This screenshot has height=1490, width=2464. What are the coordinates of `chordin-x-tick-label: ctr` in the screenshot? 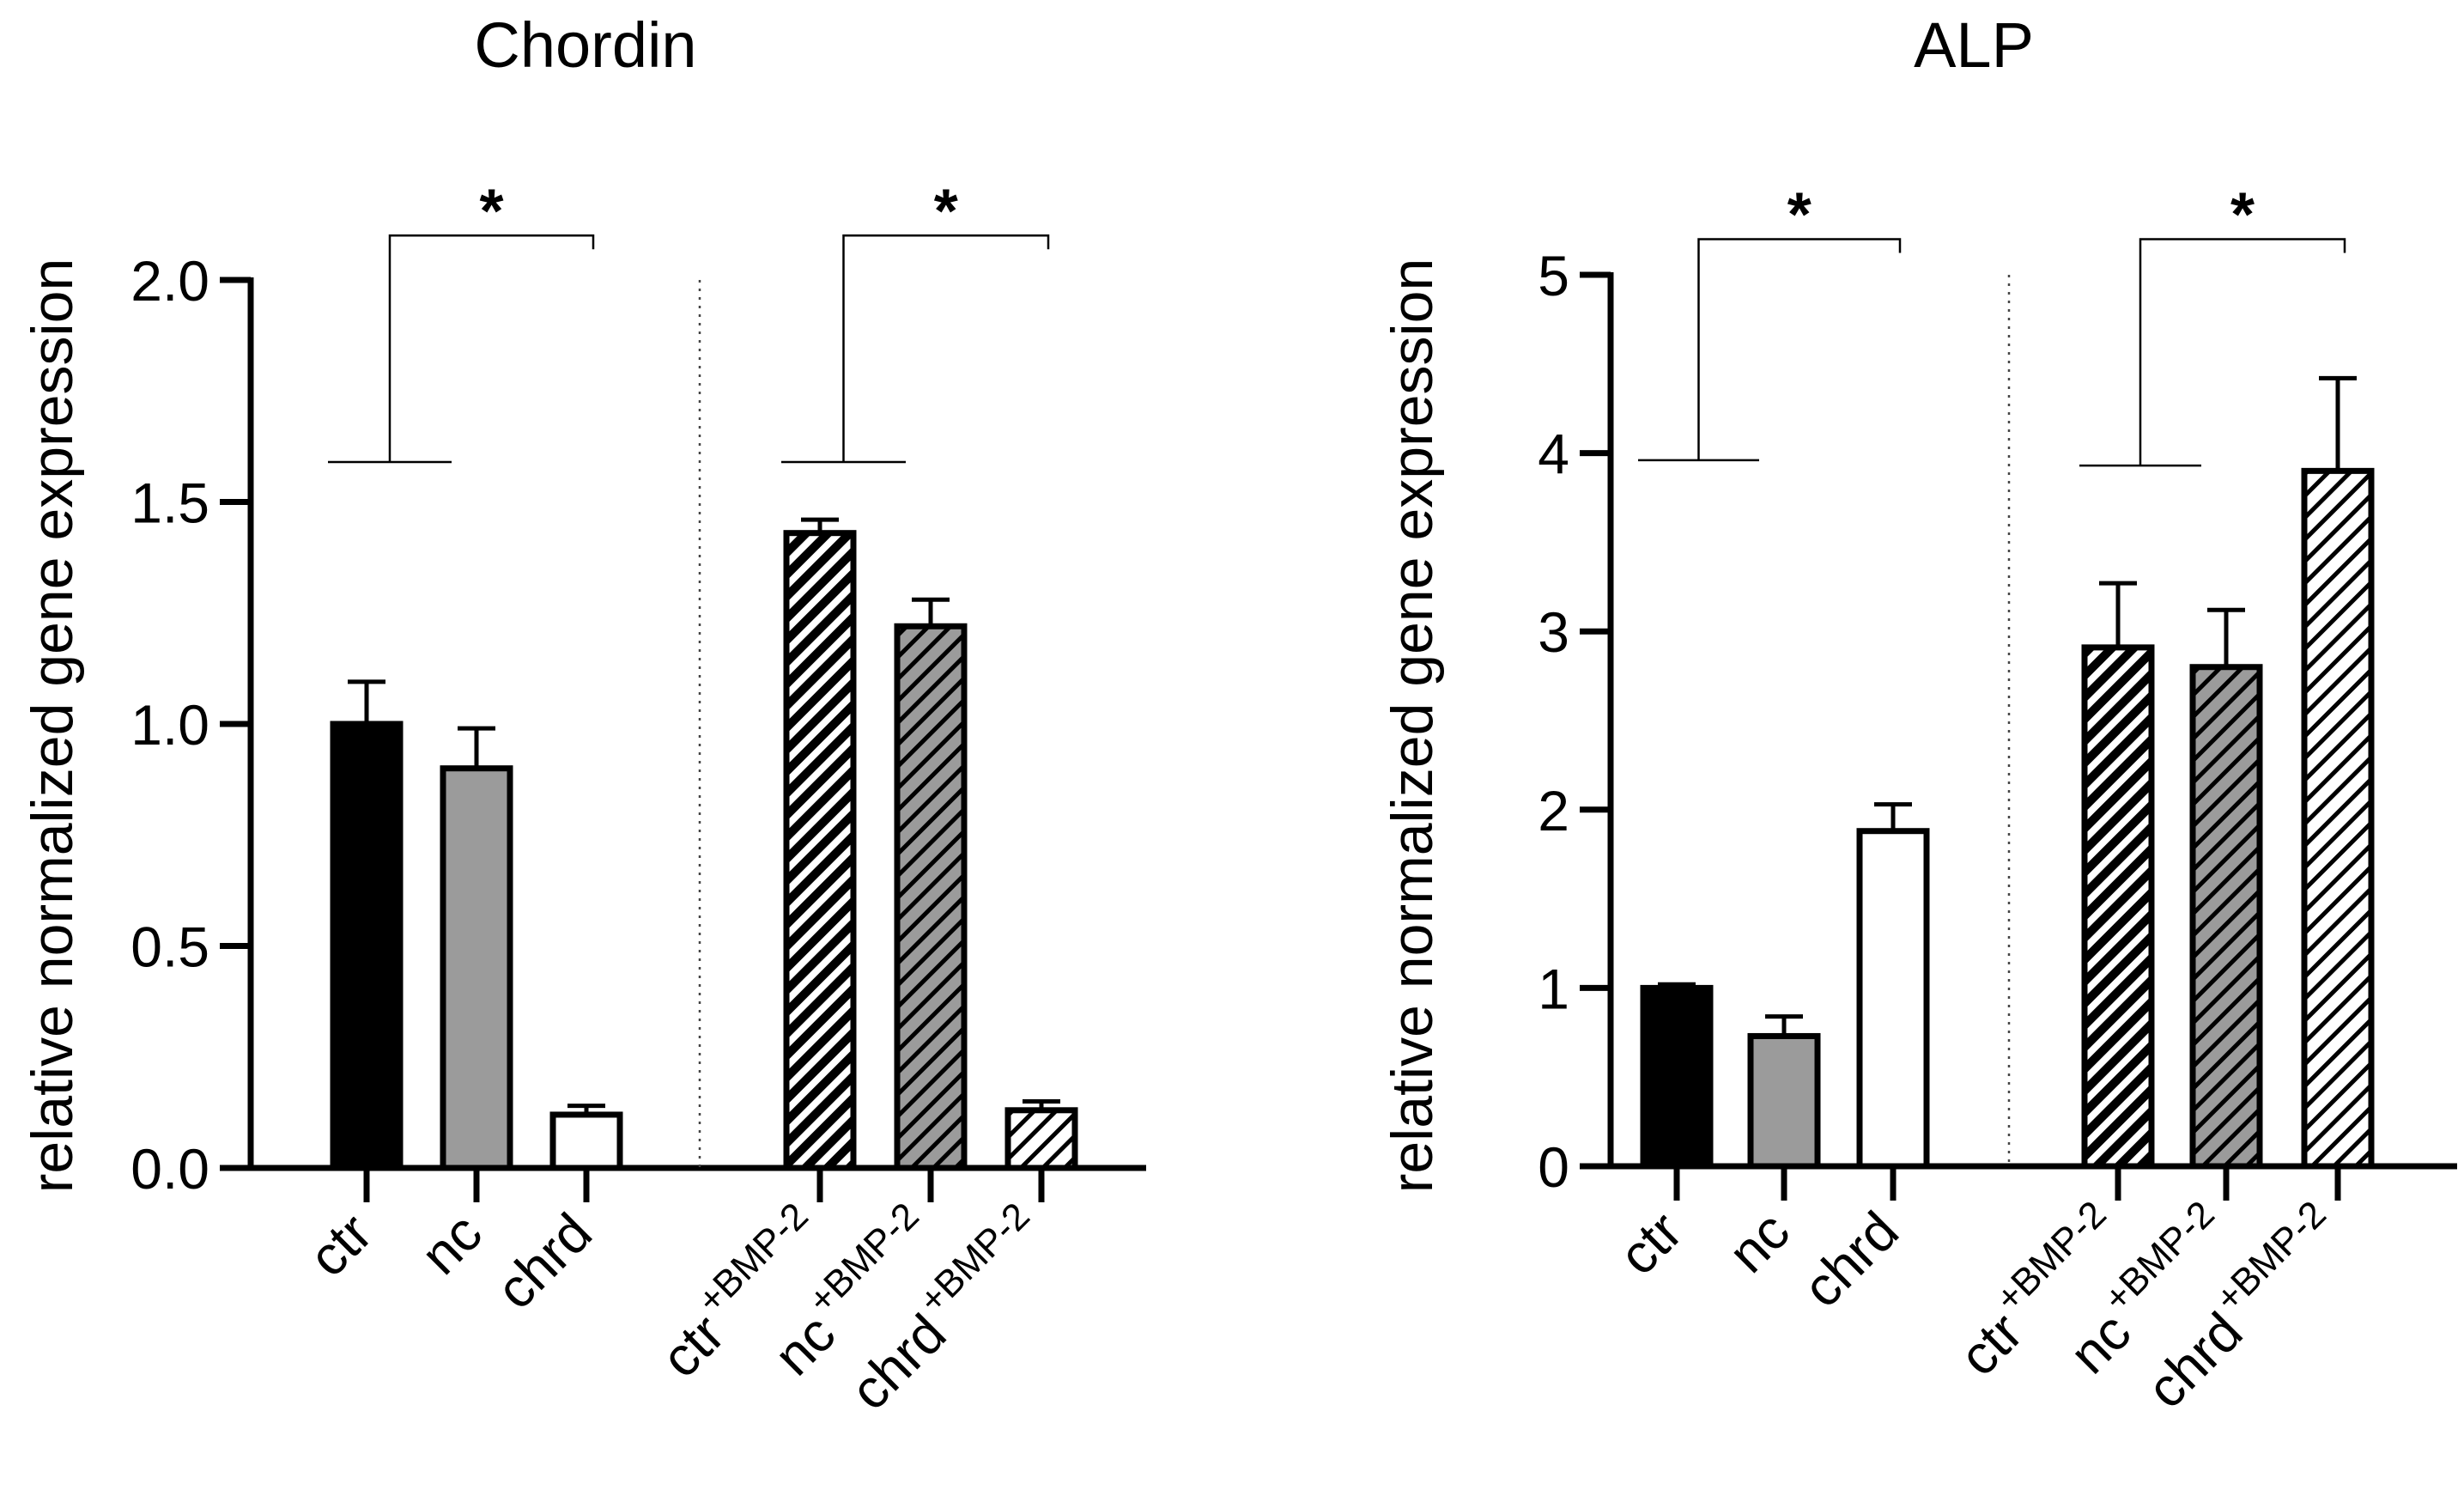 It's located at (340, 1244).